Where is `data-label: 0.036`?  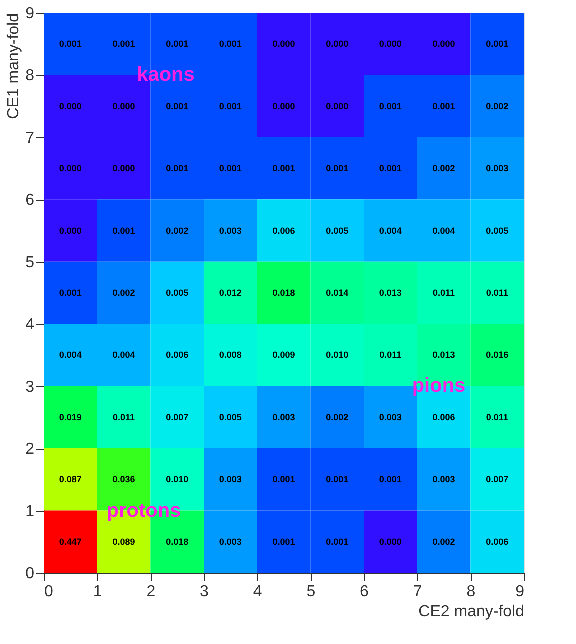
data-label: 0.036 is located at coordinates (124, 479).